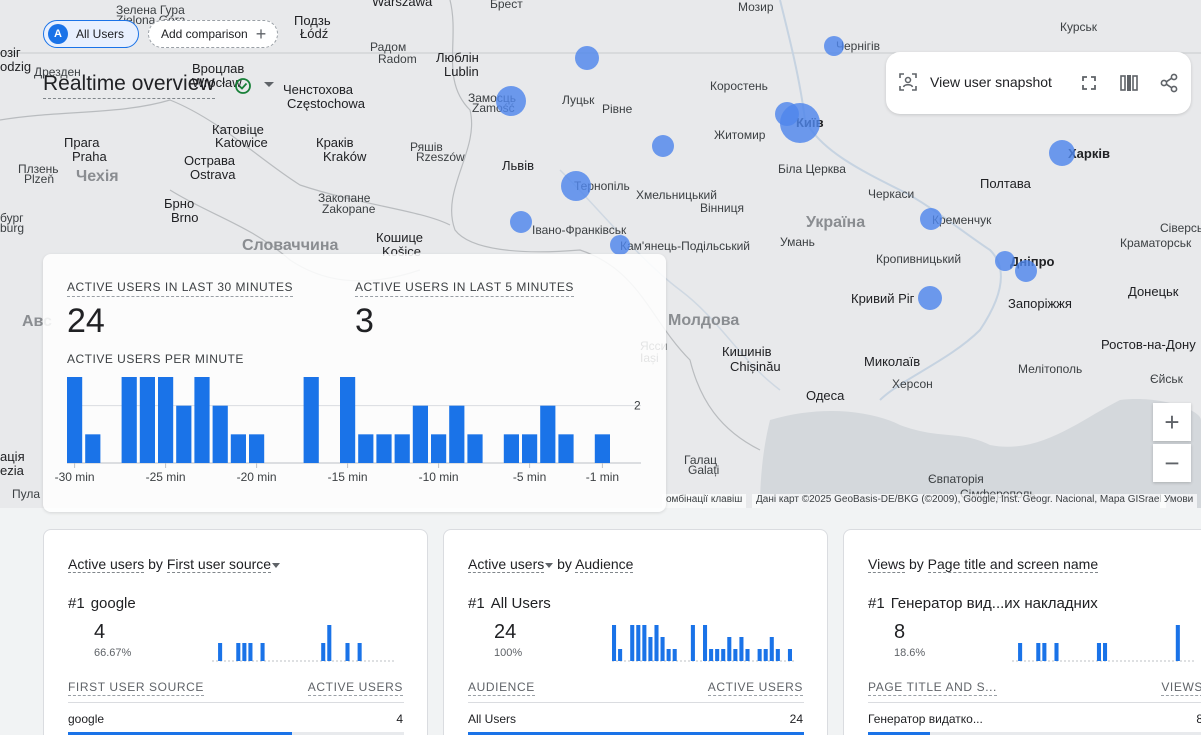  I want to click on map-city-name: Радом, so click(388, 47).